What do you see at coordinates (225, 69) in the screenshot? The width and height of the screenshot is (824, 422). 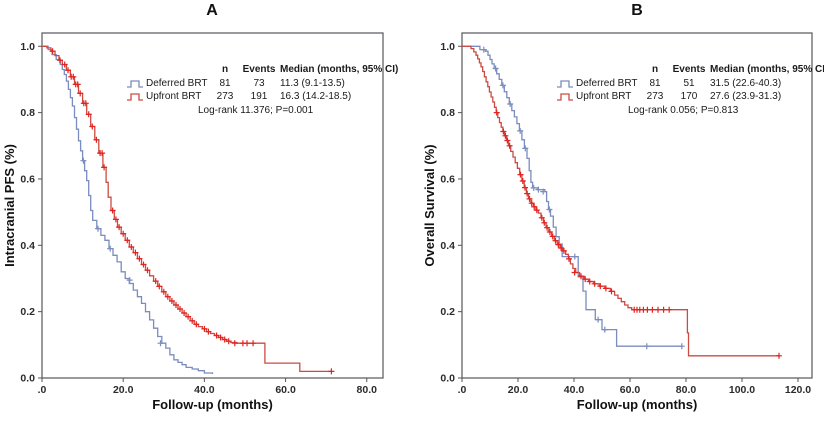 I see `legend-header-n: n` at bounding box center [225, 69].